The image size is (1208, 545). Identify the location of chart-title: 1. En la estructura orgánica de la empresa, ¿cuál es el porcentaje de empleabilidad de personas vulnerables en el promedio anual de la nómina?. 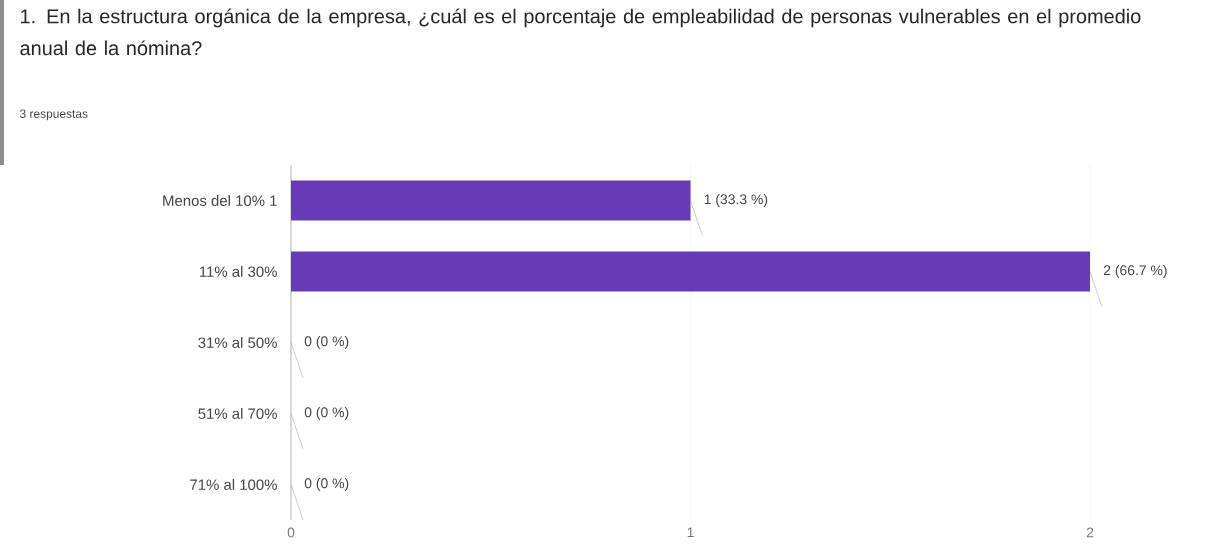
(580, 32).